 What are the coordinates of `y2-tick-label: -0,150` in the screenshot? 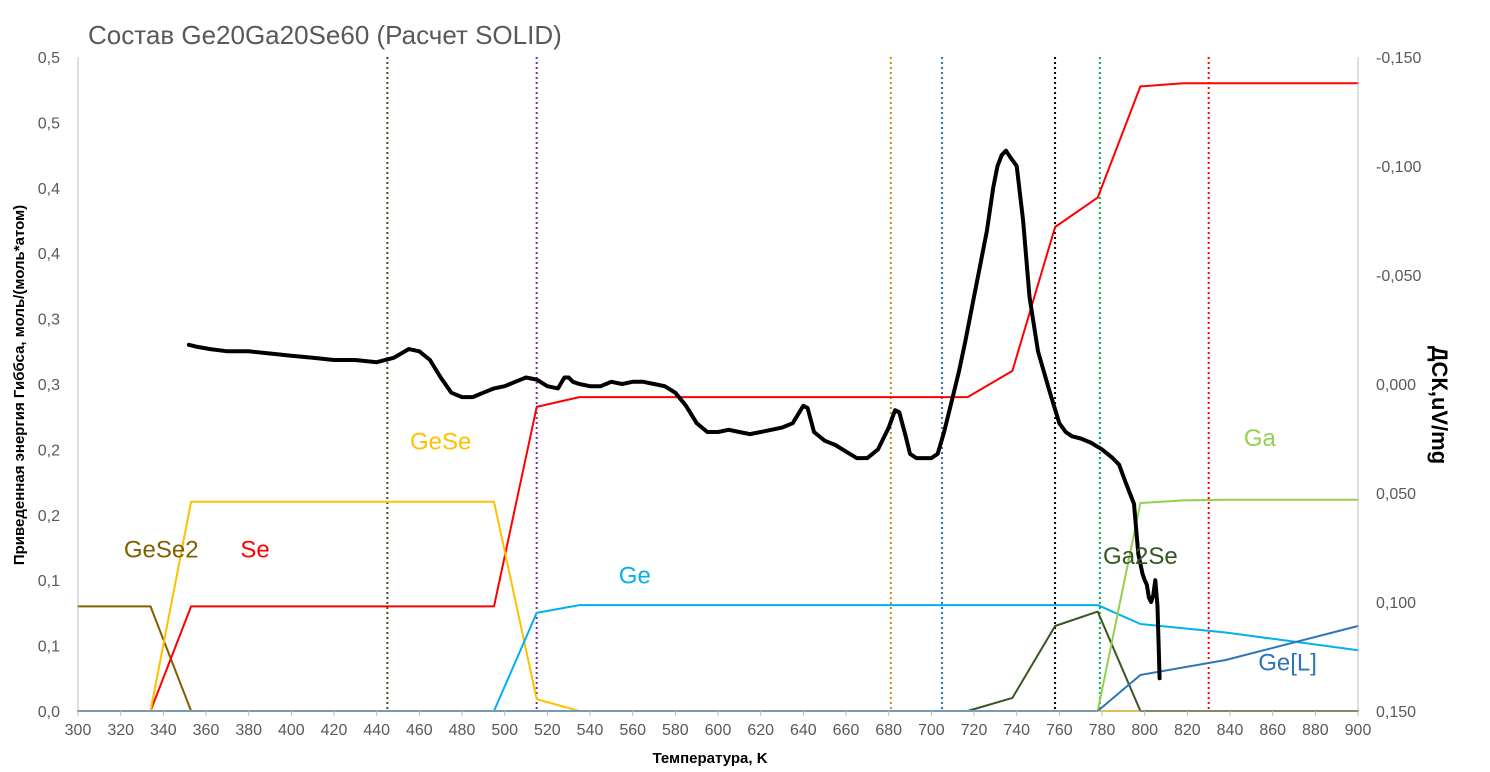 It's located at (1398, 58).